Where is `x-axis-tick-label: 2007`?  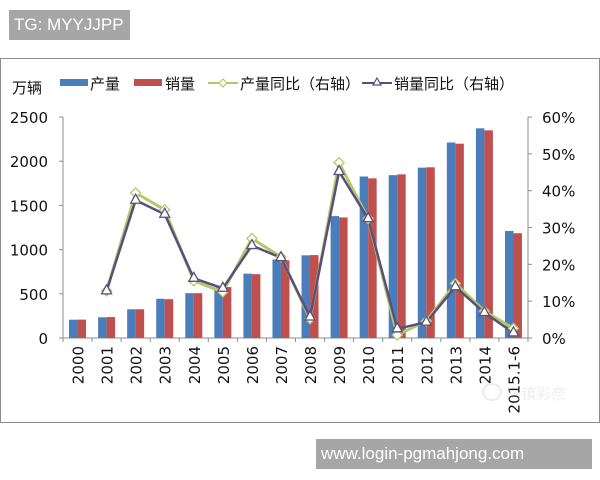
x-axis-tick-label: 2007 is located at coordinates (282, 365).